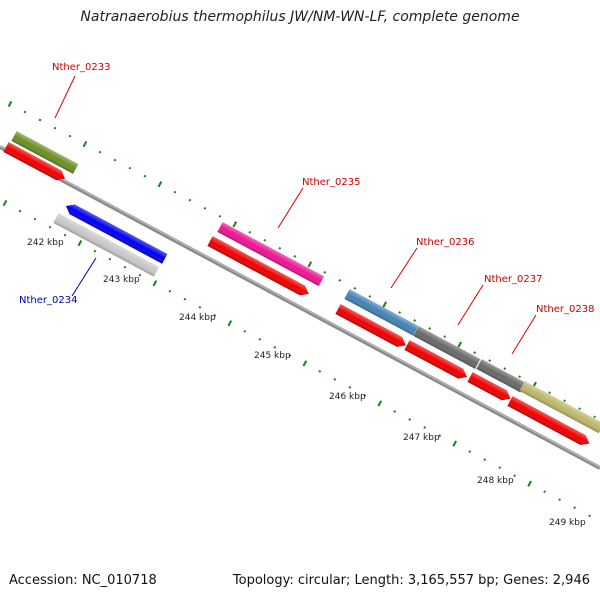 Image resolution: width=600 pixels, height=600 pixels. I want to click on tick-label-249: 249 kbp, so click(567, 523).